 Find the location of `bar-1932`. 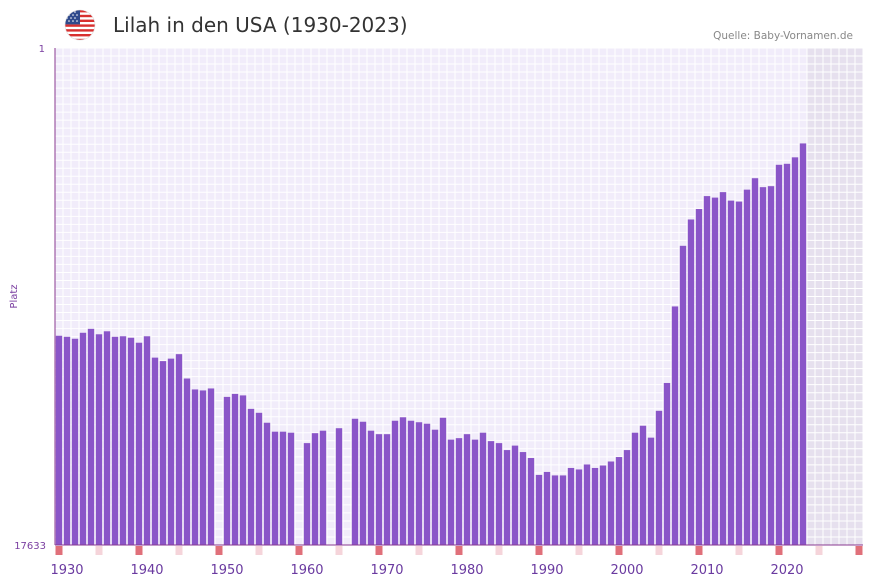

bar-1932 is located at coordinates (83, 438).